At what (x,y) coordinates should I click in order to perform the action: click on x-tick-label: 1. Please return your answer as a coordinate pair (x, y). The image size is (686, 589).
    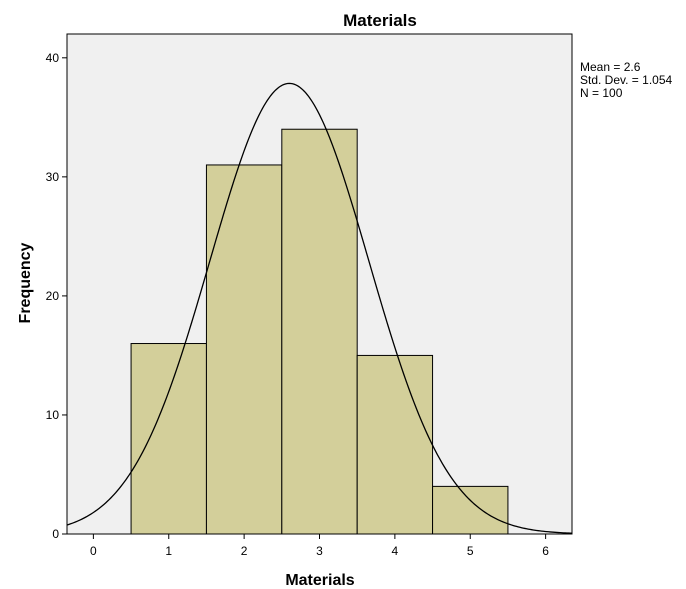
    Looking at the image, I should click on (168, 551).